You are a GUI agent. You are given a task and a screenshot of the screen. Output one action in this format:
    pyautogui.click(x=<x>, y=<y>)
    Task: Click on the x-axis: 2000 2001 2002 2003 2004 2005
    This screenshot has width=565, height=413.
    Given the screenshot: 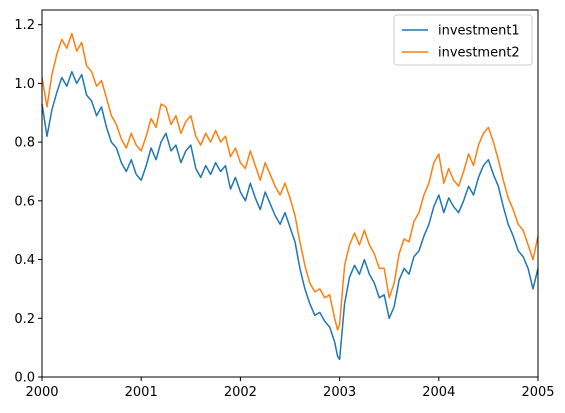 What is the action you would take?
    pyautogui.click(x=290, y=388)
    